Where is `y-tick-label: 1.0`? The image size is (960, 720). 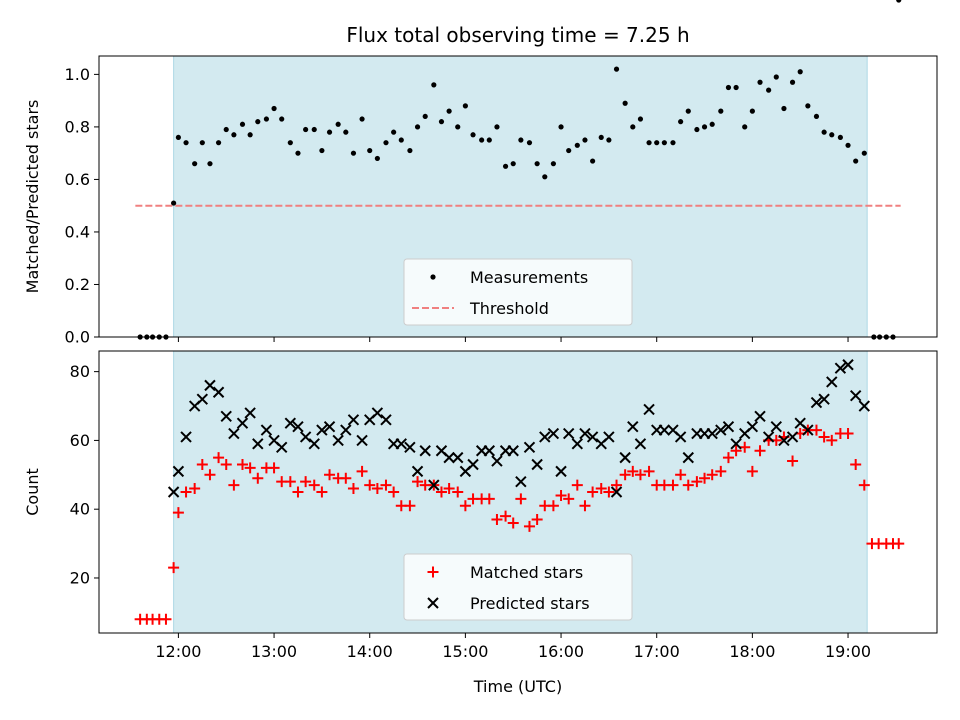 y-tick-label: 1.0 is located at coordinates (77, 74).